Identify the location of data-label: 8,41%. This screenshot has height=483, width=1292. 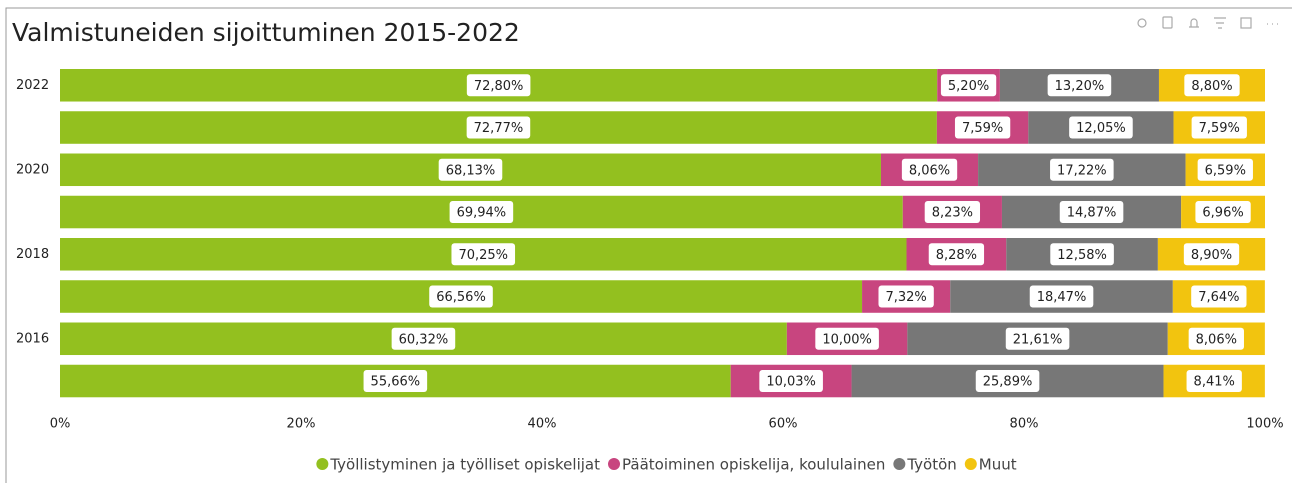
(1214, 382).